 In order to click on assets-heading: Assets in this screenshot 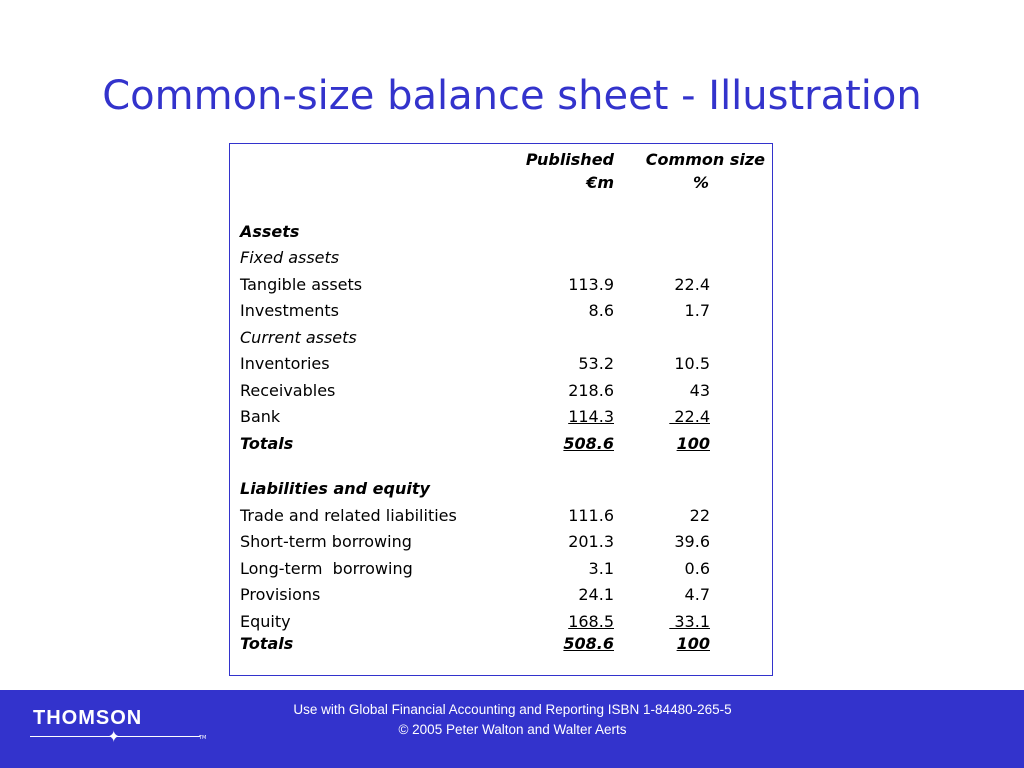, I will do `click(270, 231)`.